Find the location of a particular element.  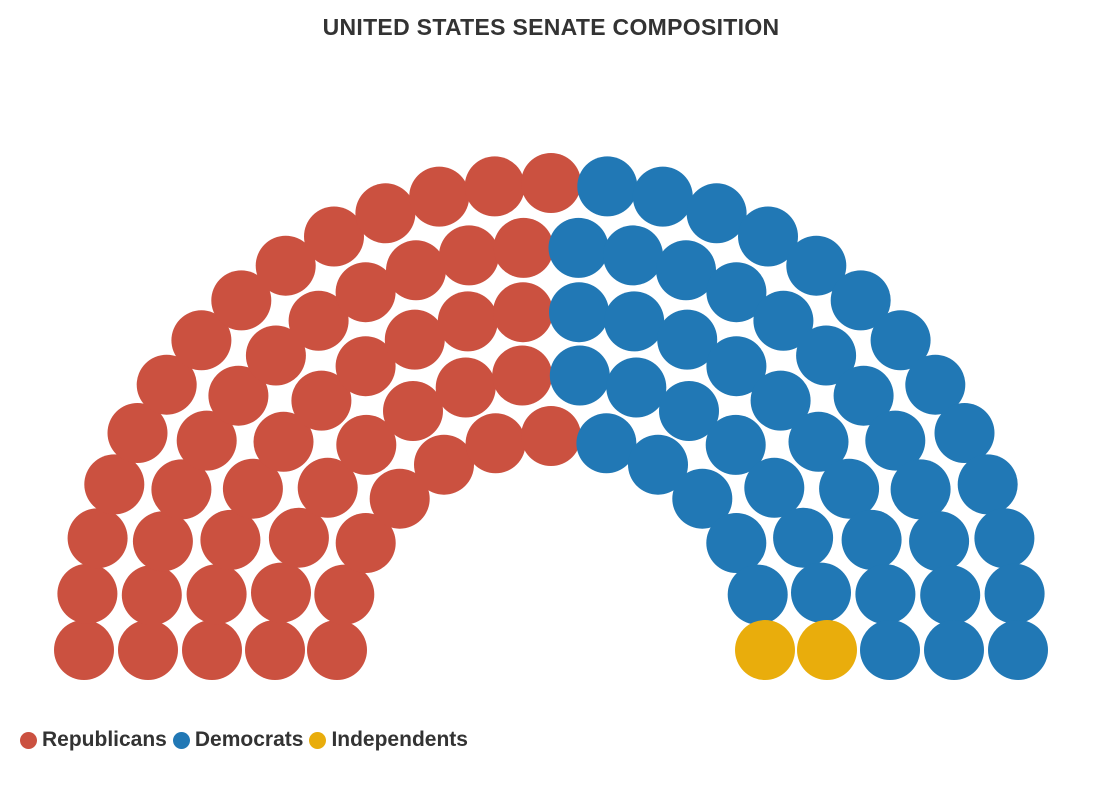

legend-label-independents: Independents is located at coordinates (399, 739).